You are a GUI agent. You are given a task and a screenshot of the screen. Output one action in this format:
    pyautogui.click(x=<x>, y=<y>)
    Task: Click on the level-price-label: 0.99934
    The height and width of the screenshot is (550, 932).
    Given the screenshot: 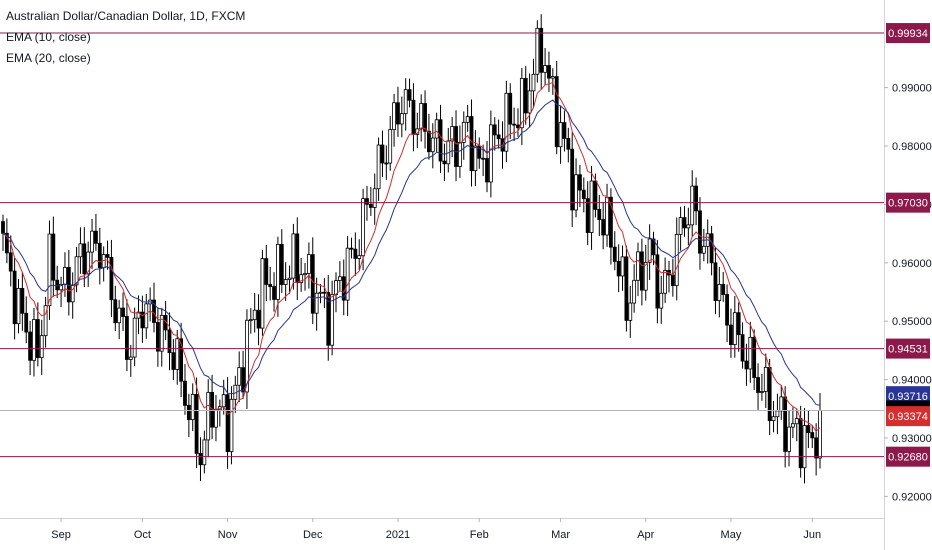 What is the action you would take?
    pyautogui.click(x=908, y=34)
    